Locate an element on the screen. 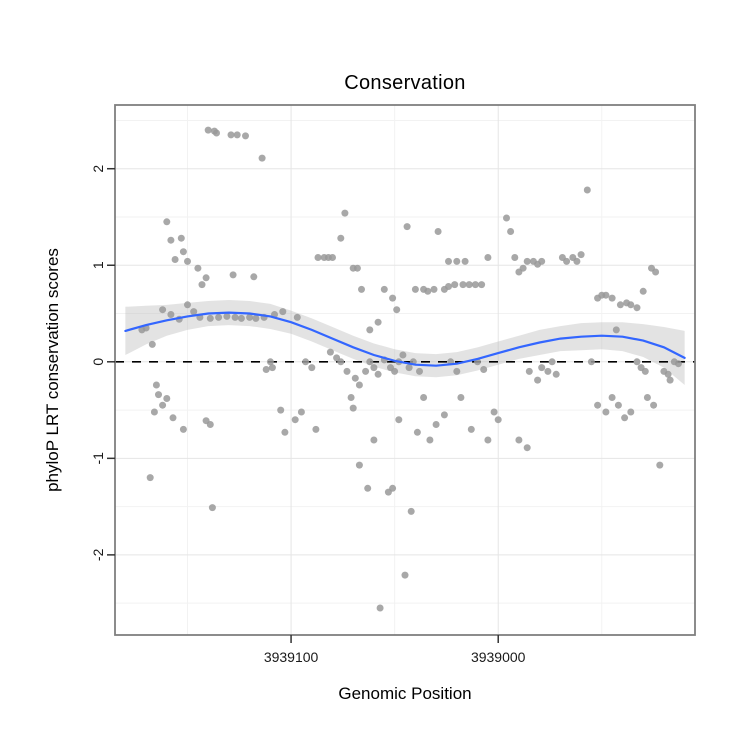 The height and width of the screenshot is (750, 750). x-tick-label: 3939100 is located at coordinates (291, 657).